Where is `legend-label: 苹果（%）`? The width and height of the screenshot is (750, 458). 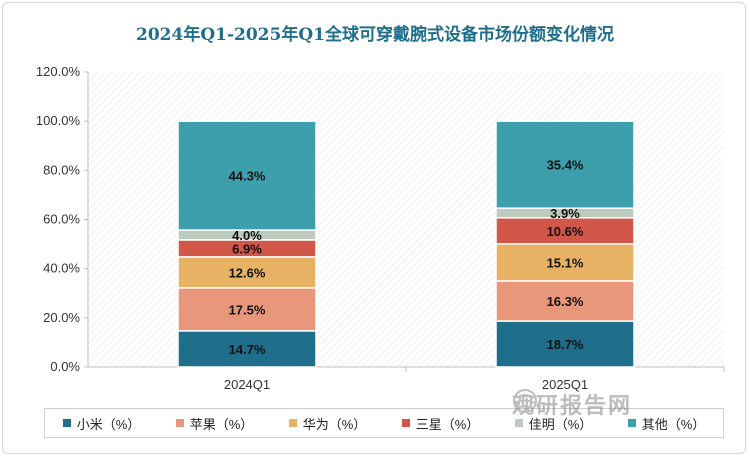 legend-label: 苹果（%） is located at coordinates (221, 424).